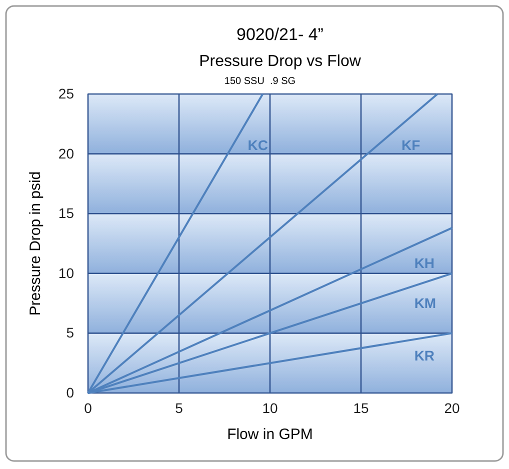  What do you see at coordinates (270, 408) in the screenshot?
I see `x-tick-label: 10` at bounding box center [270, 408].